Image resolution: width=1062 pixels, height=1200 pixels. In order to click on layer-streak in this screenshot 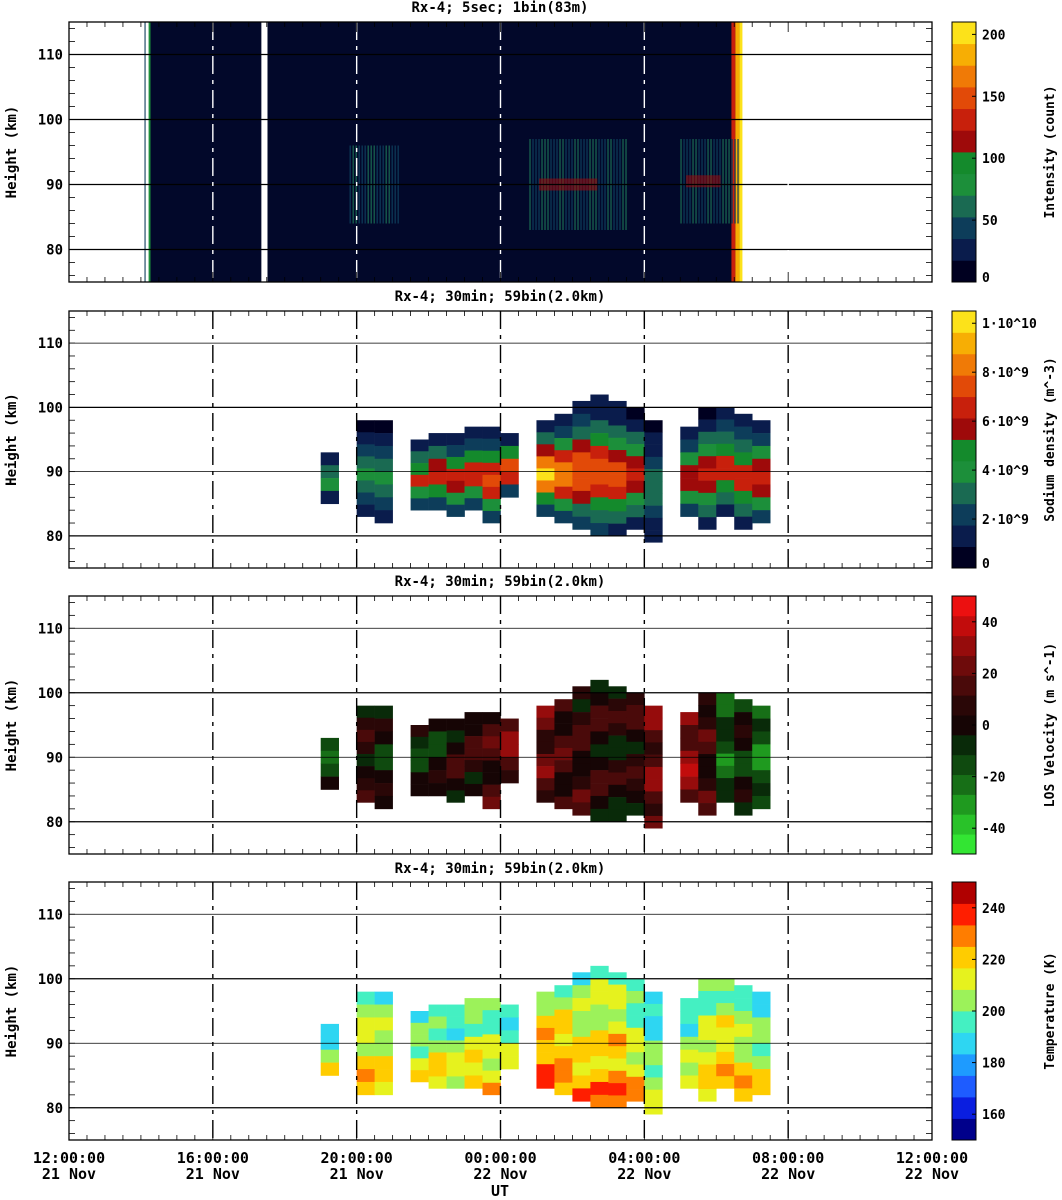, I will do `click(729, 181)`.